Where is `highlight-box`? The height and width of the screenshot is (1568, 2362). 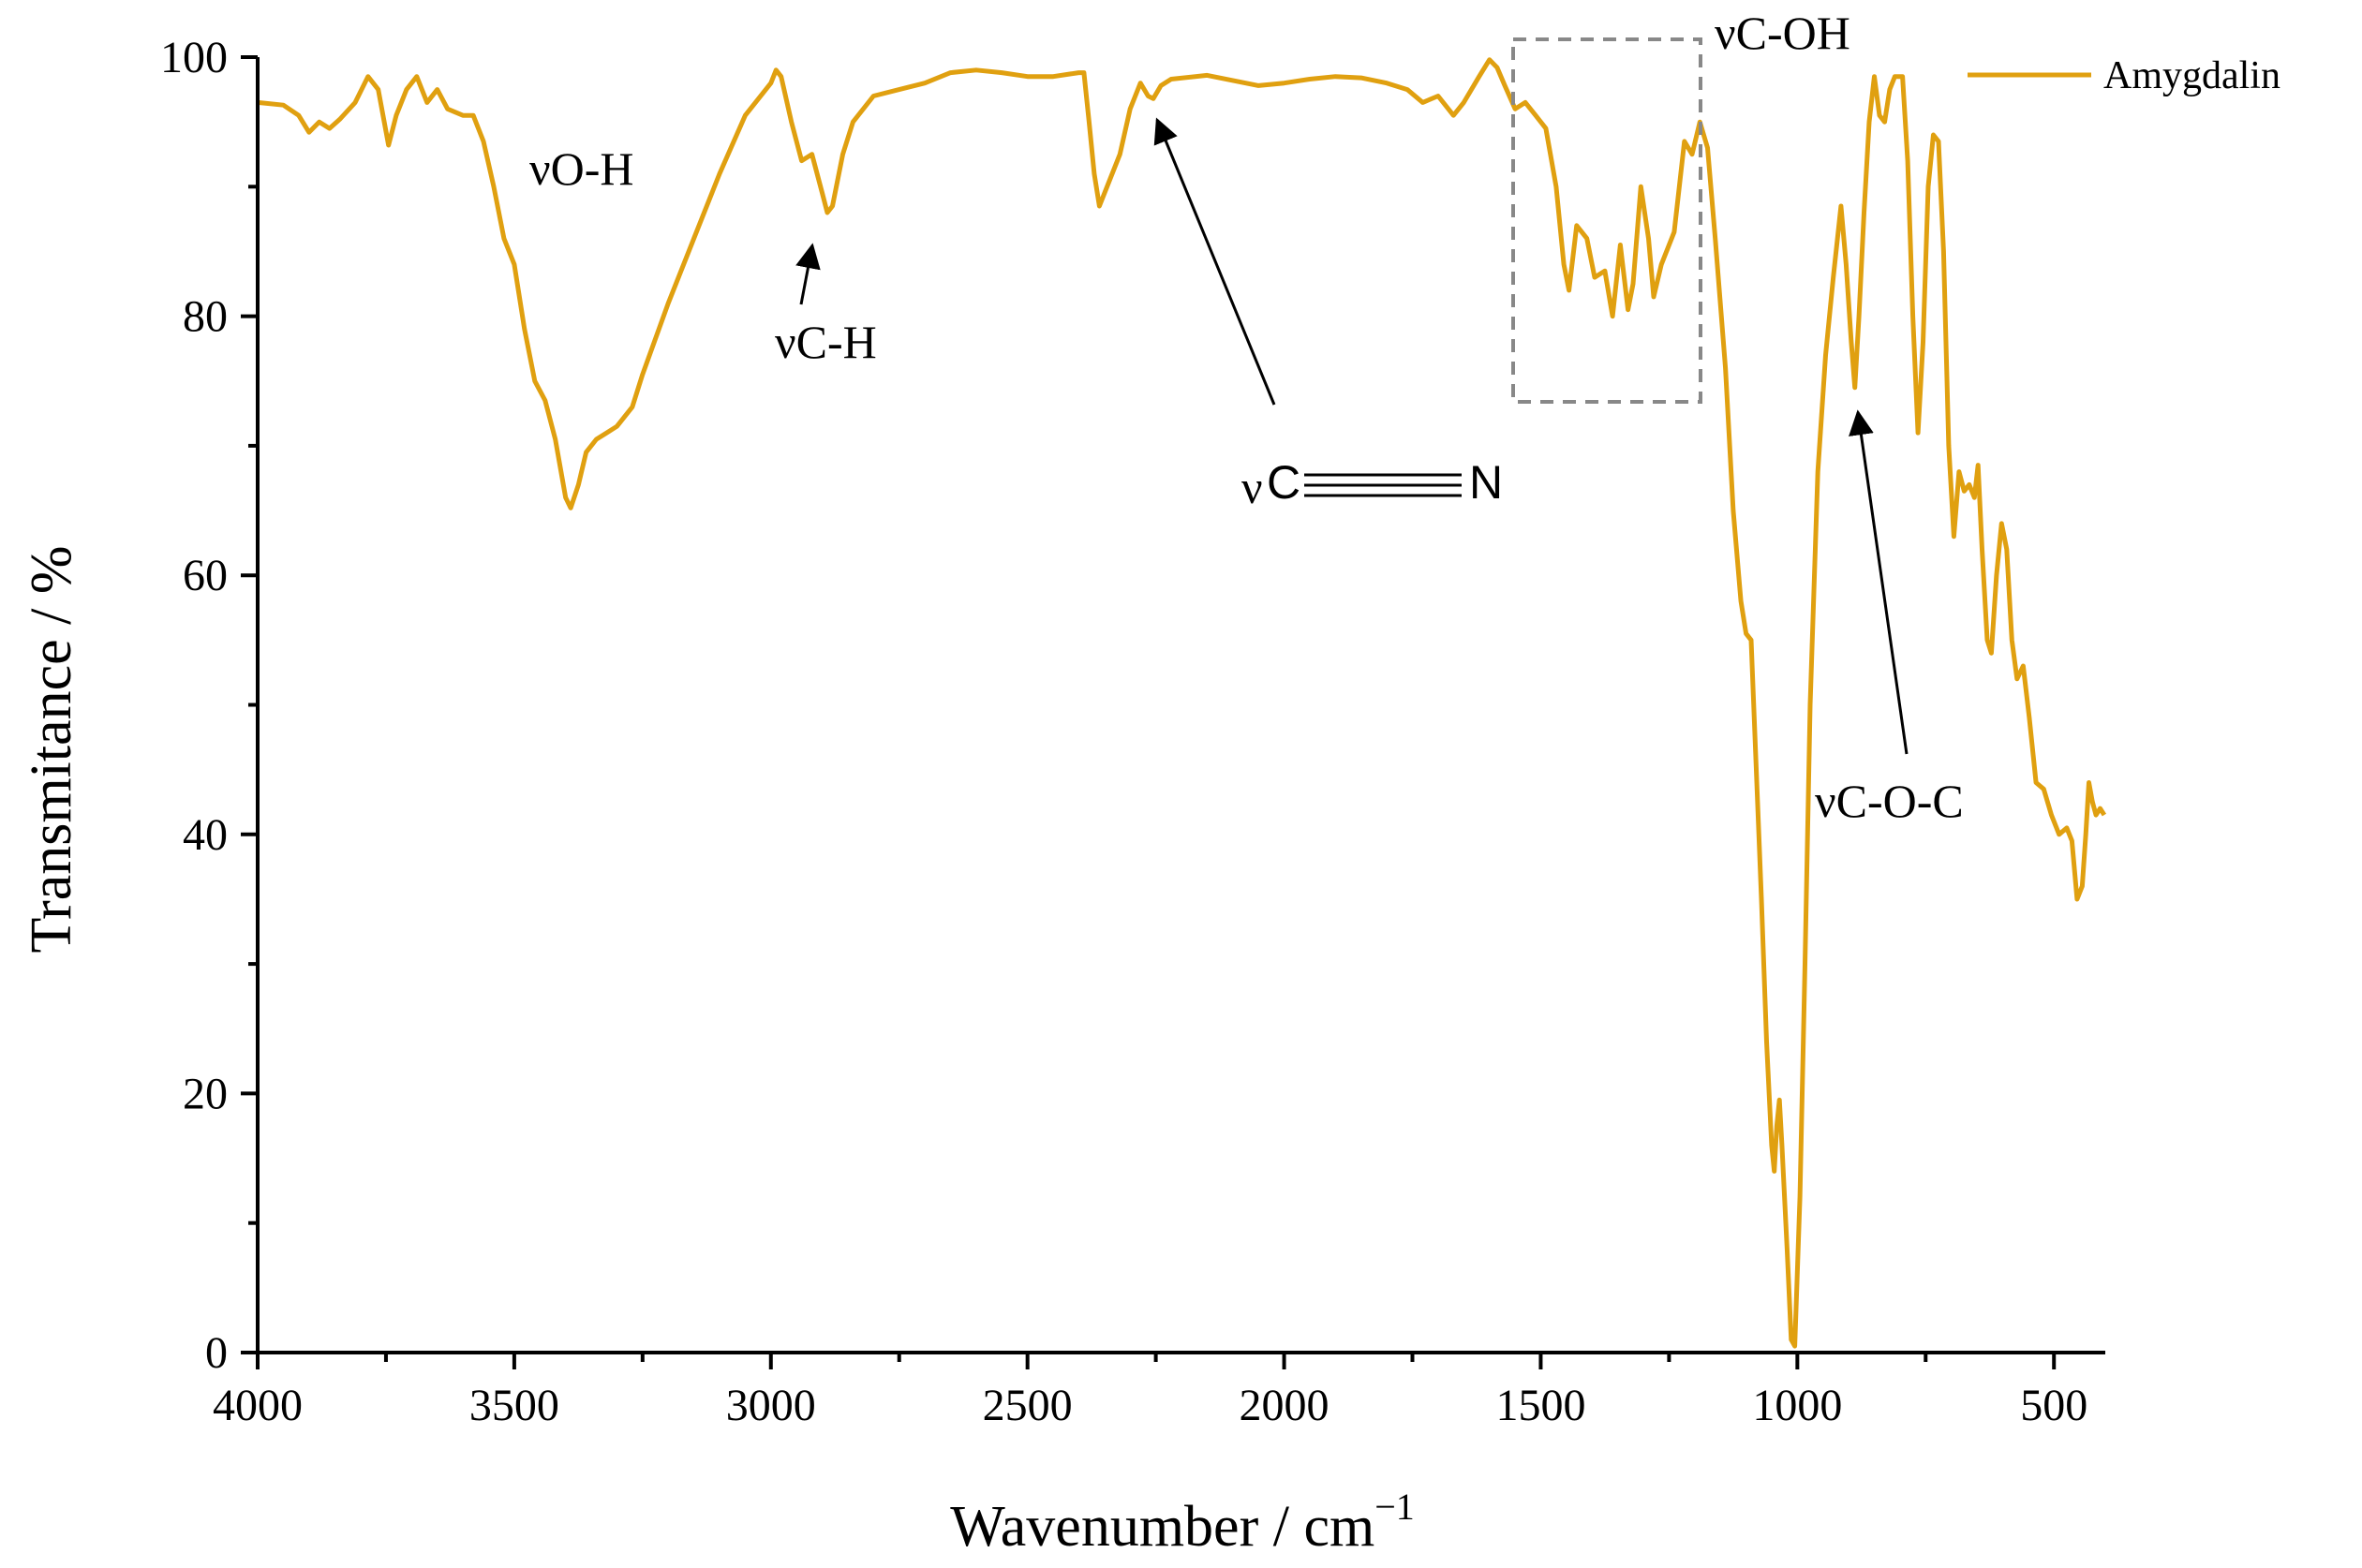
highlight-box is located at coordinates (1607, 220).